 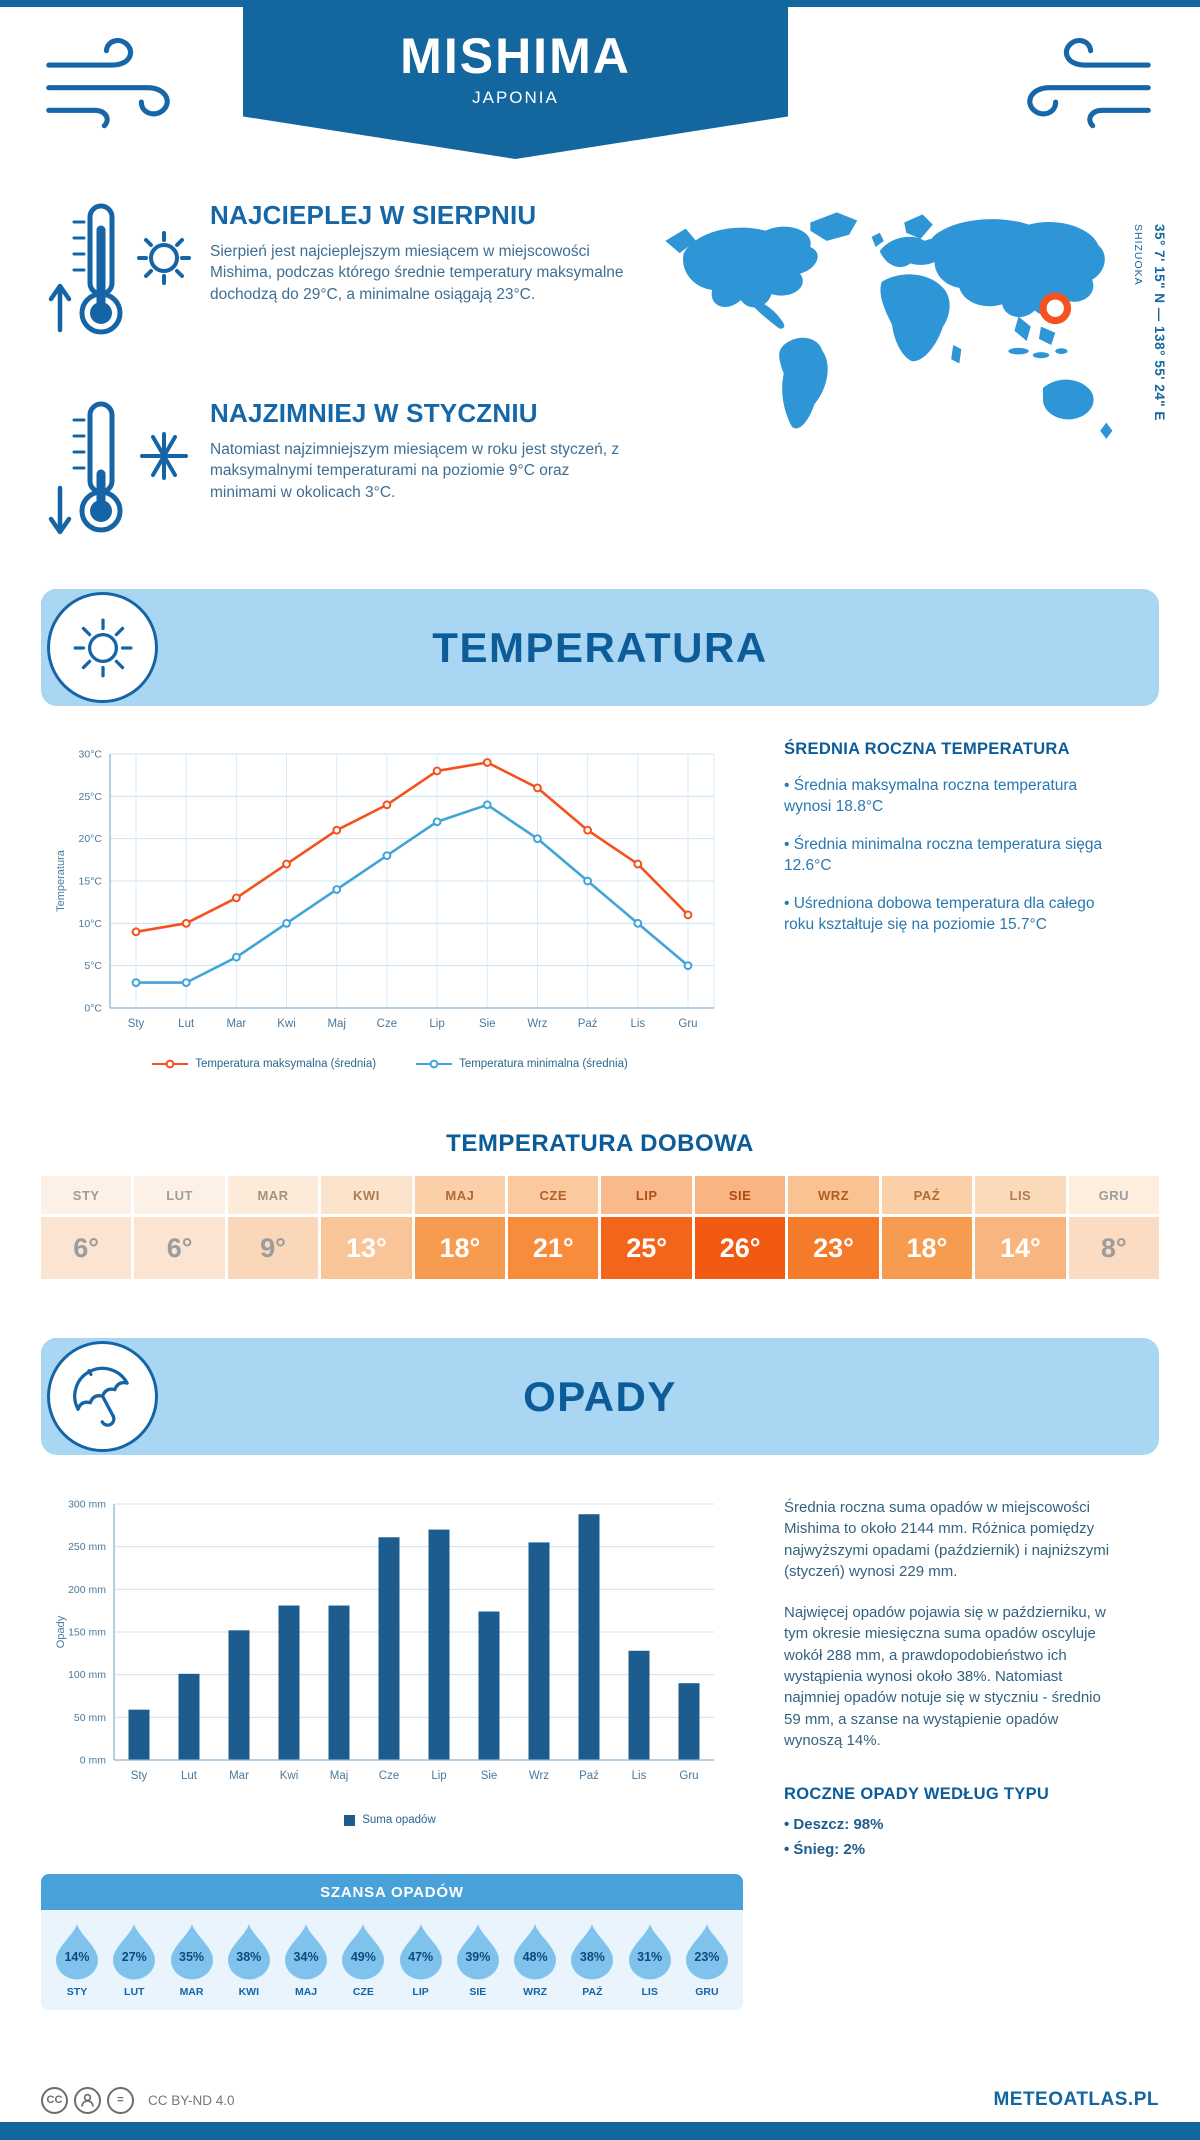 What do you see at coordinates (637, 1024) in the screenshot?
I see `svg-text: Lis` at bounding box center [637, 1024].